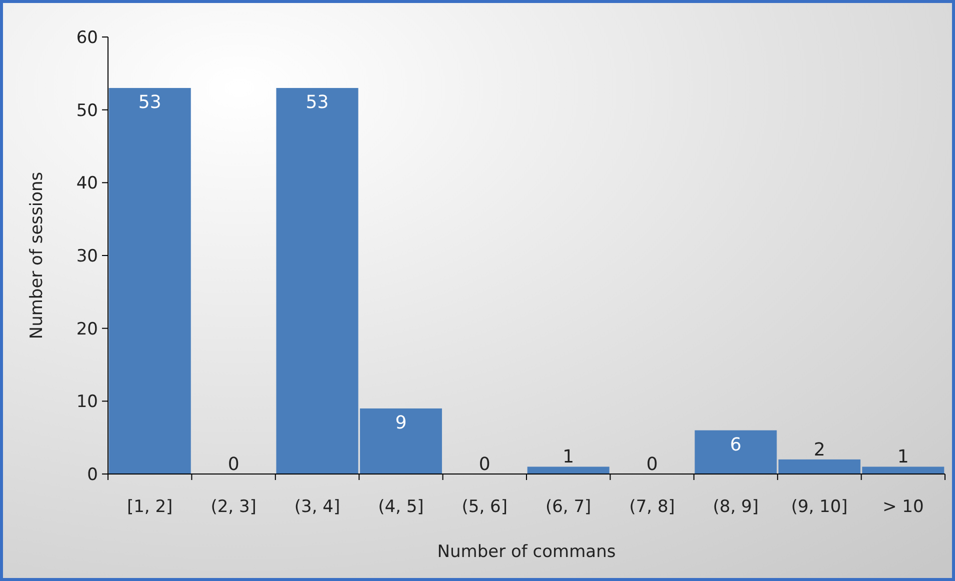 This screenshot has width=955, height=581. What do you see at coordinates (87, 38) in the screenshot?
I see `y-tick-label: 60` at bounding box center [87, 38].